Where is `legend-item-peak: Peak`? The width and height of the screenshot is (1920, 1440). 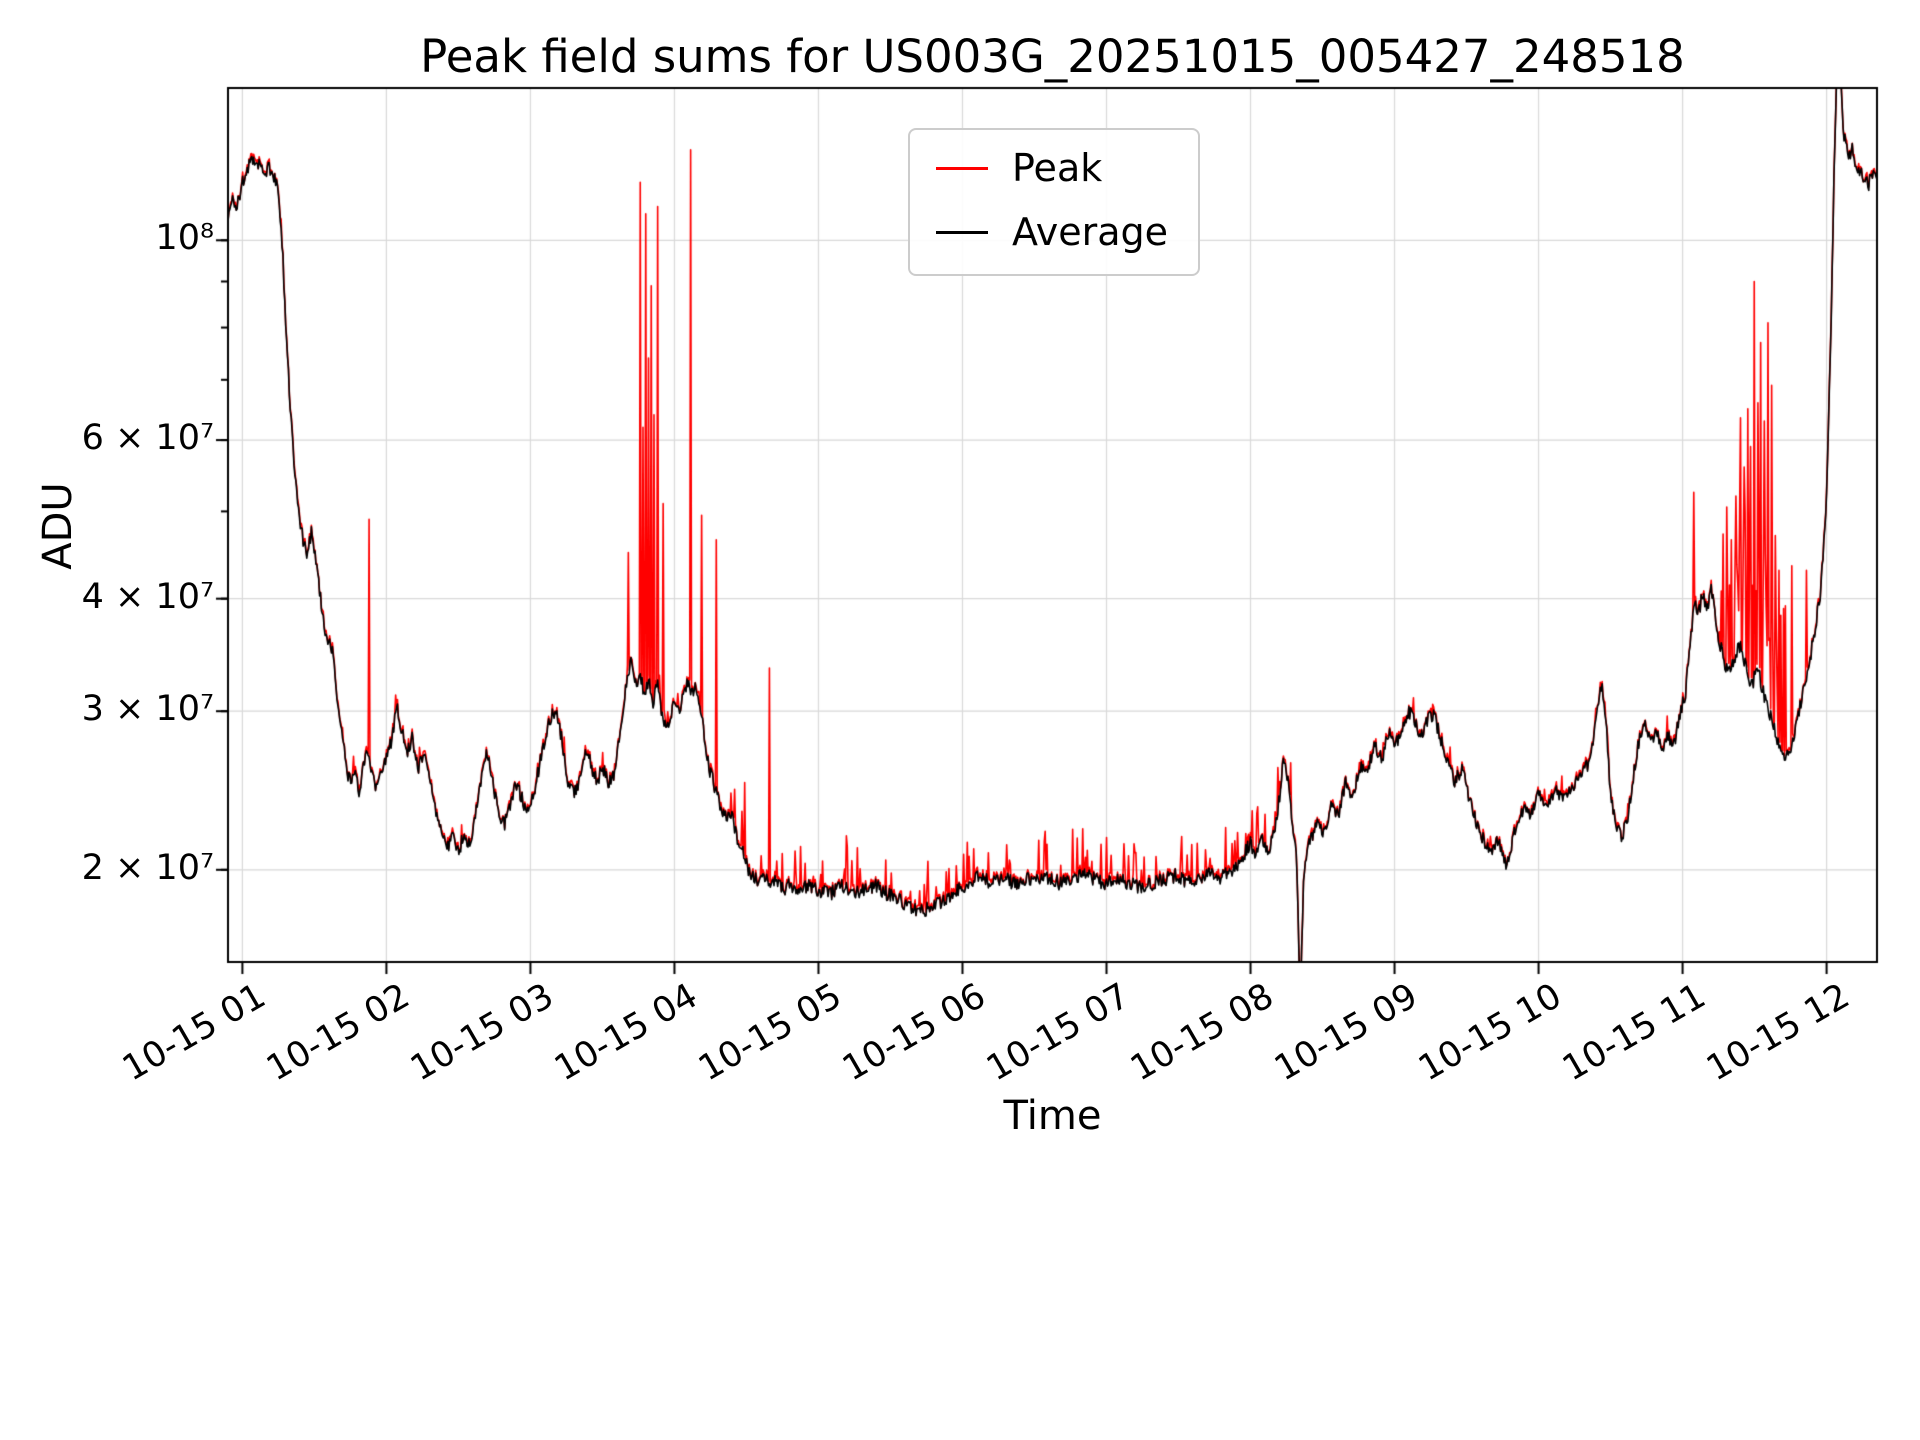 legend-item-peak: Peak is located at coordinates (1052, 168).